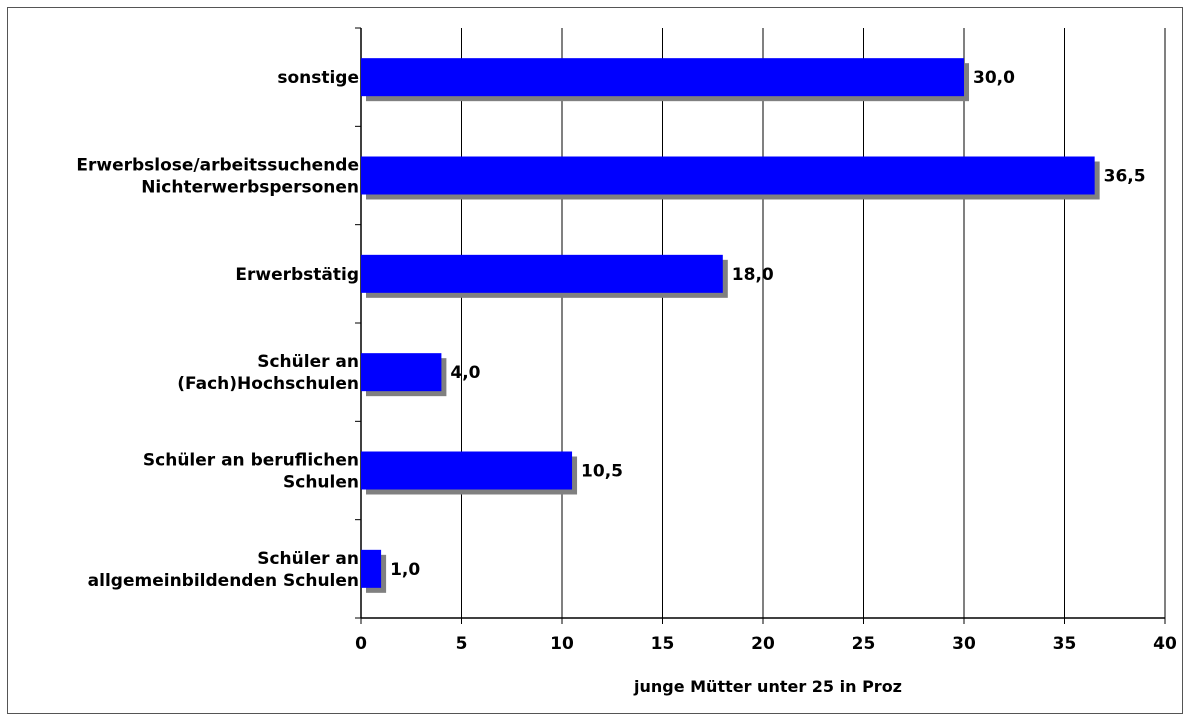  What do you see at coordinates (964, 644) in the screenshot?
I see `x-tick-label: 30` at bounding box center [964, 644].